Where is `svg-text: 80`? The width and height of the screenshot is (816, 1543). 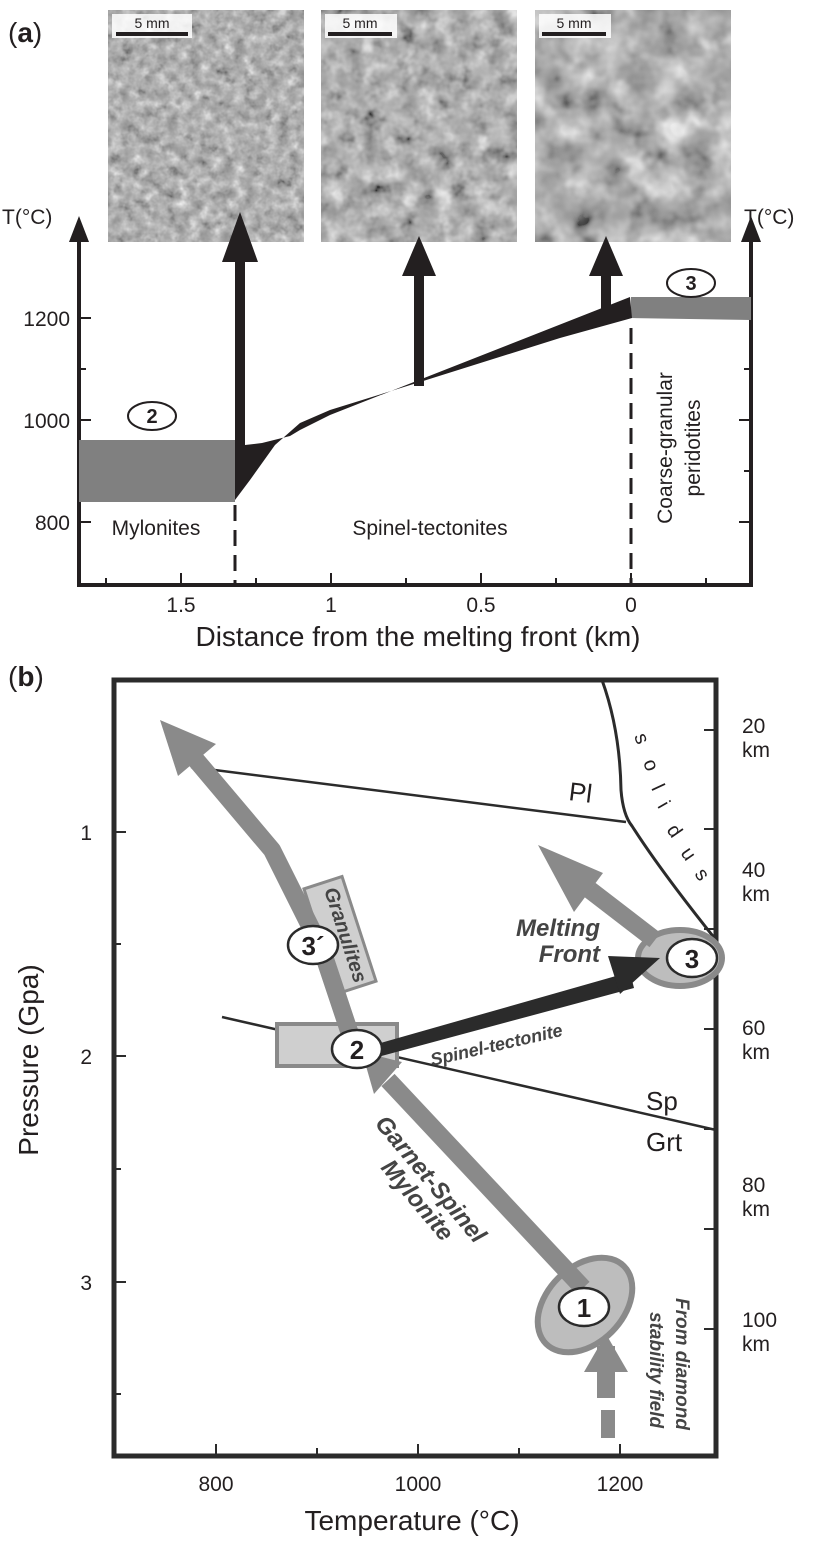
svg-text: 80 is located at coordinates (753, 1185).